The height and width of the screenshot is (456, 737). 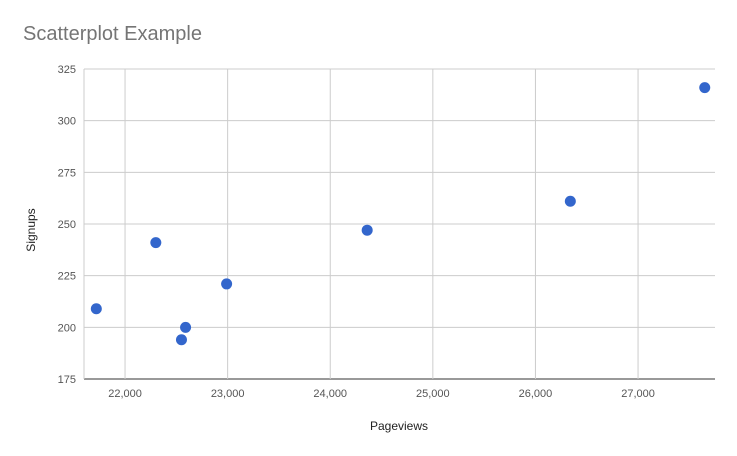 I want to click on x-tick-label: 23,000, so click(x=228, y=394).